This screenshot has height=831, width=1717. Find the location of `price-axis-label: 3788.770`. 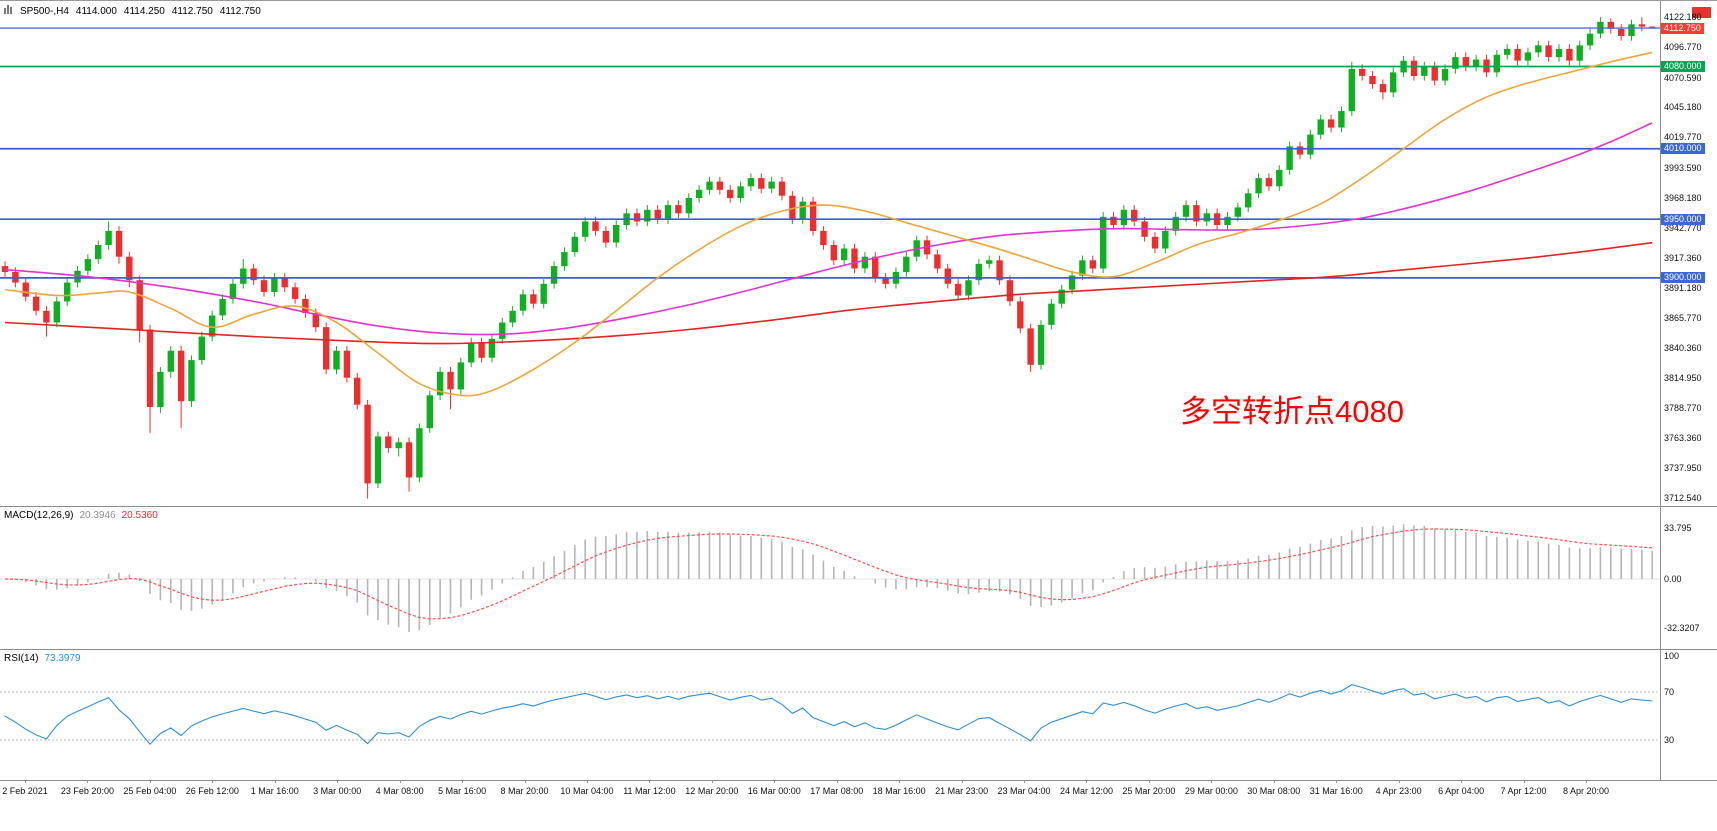

price-axis-label: 3788.770 is located at coordinates (1683, 408).